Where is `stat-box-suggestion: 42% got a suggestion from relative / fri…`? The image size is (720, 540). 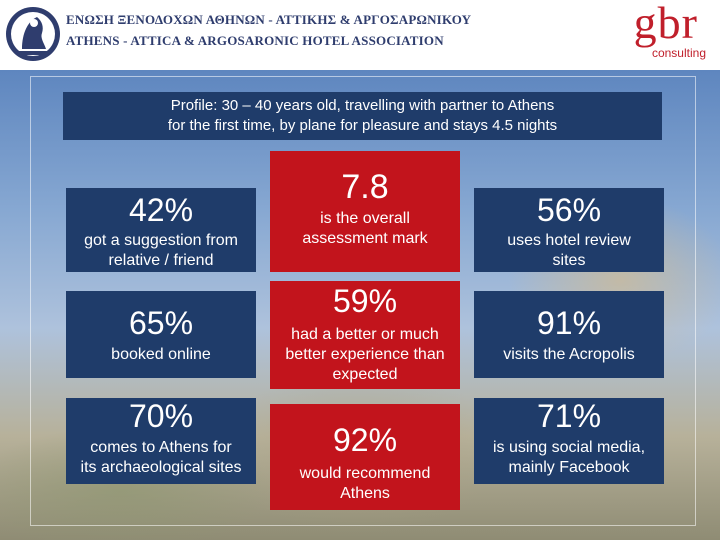
stat-box-suggestion: 42% got a suggestion from relative / fri… is located at coordinates (161, 230).